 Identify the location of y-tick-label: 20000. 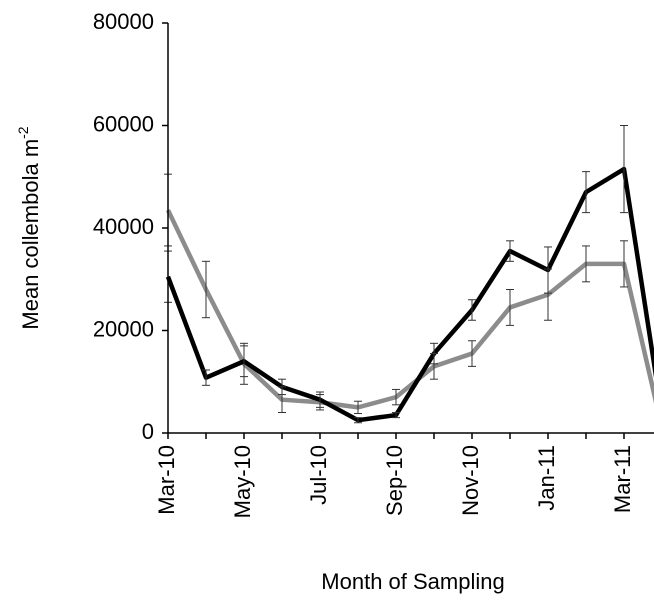
(123, 328).